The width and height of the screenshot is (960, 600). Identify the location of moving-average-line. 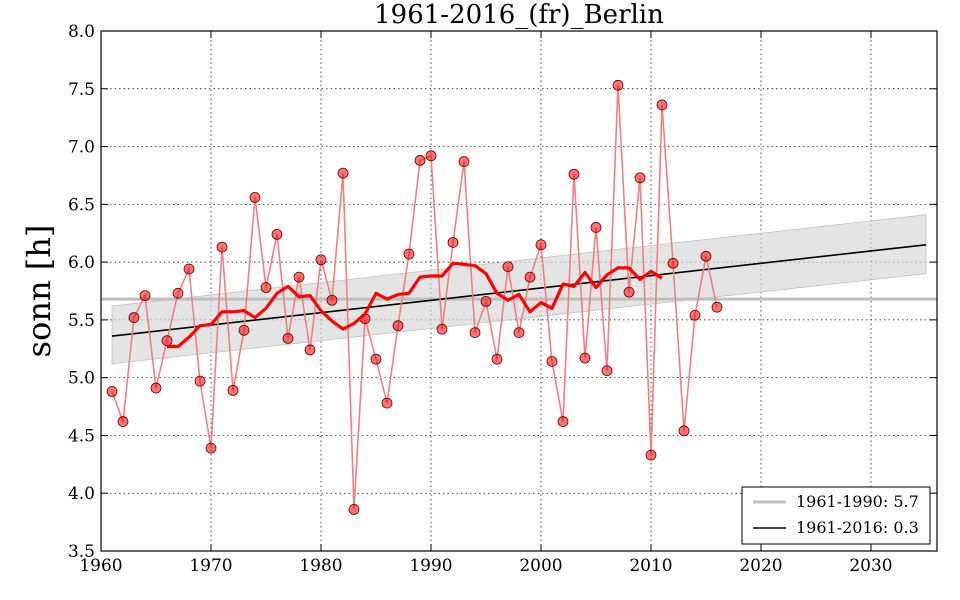
(415, 305).